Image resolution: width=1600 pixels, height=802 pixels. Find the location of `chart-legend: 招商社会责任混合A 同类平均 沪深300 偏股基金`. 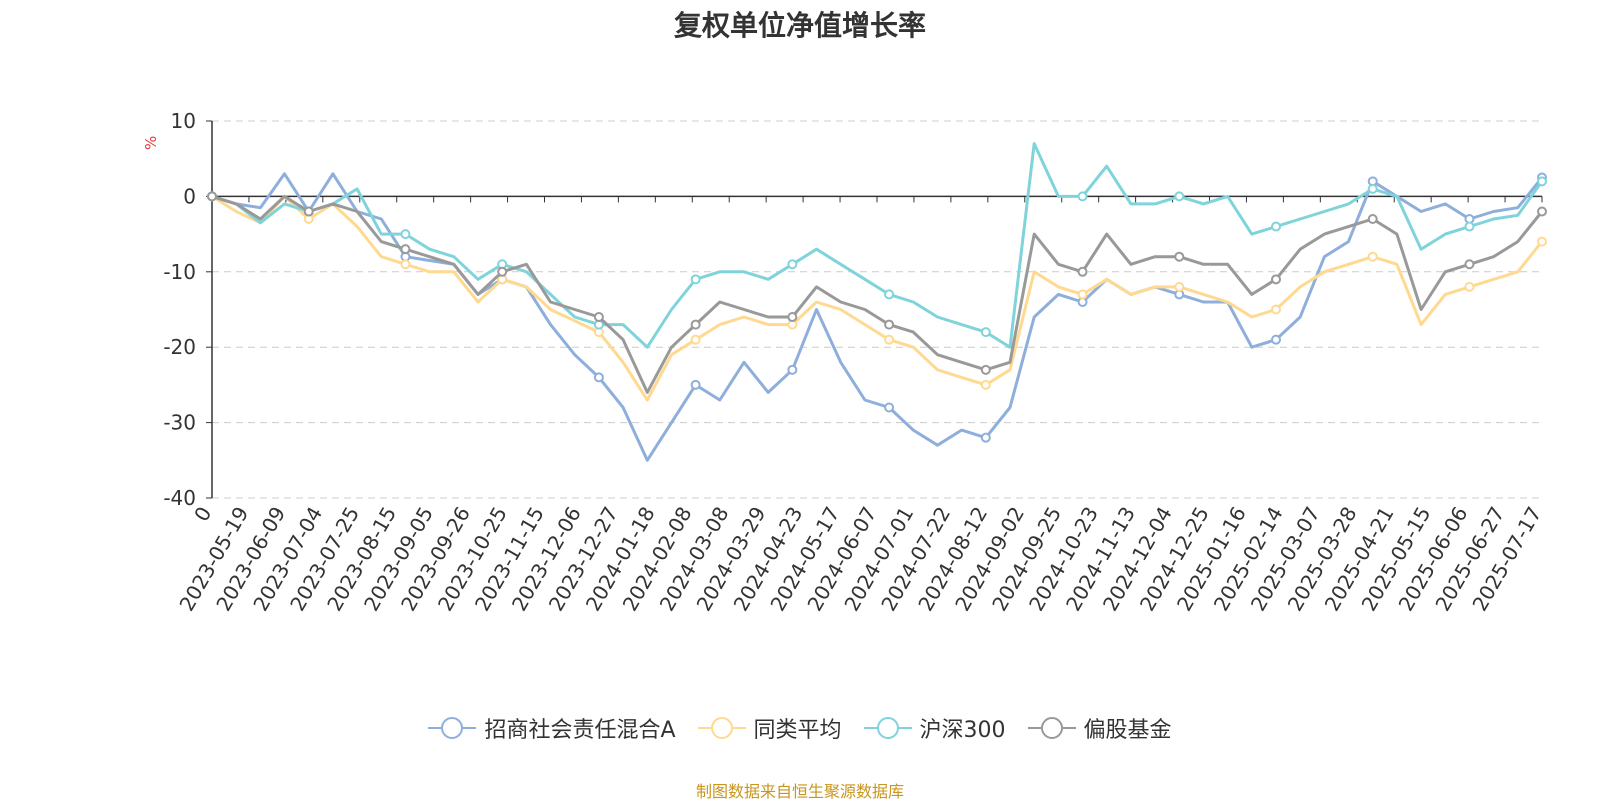

chart-legend: 招商社会责任混合A 同类平均 沪深300 偏股基金 is located at coordinates (800, 728).